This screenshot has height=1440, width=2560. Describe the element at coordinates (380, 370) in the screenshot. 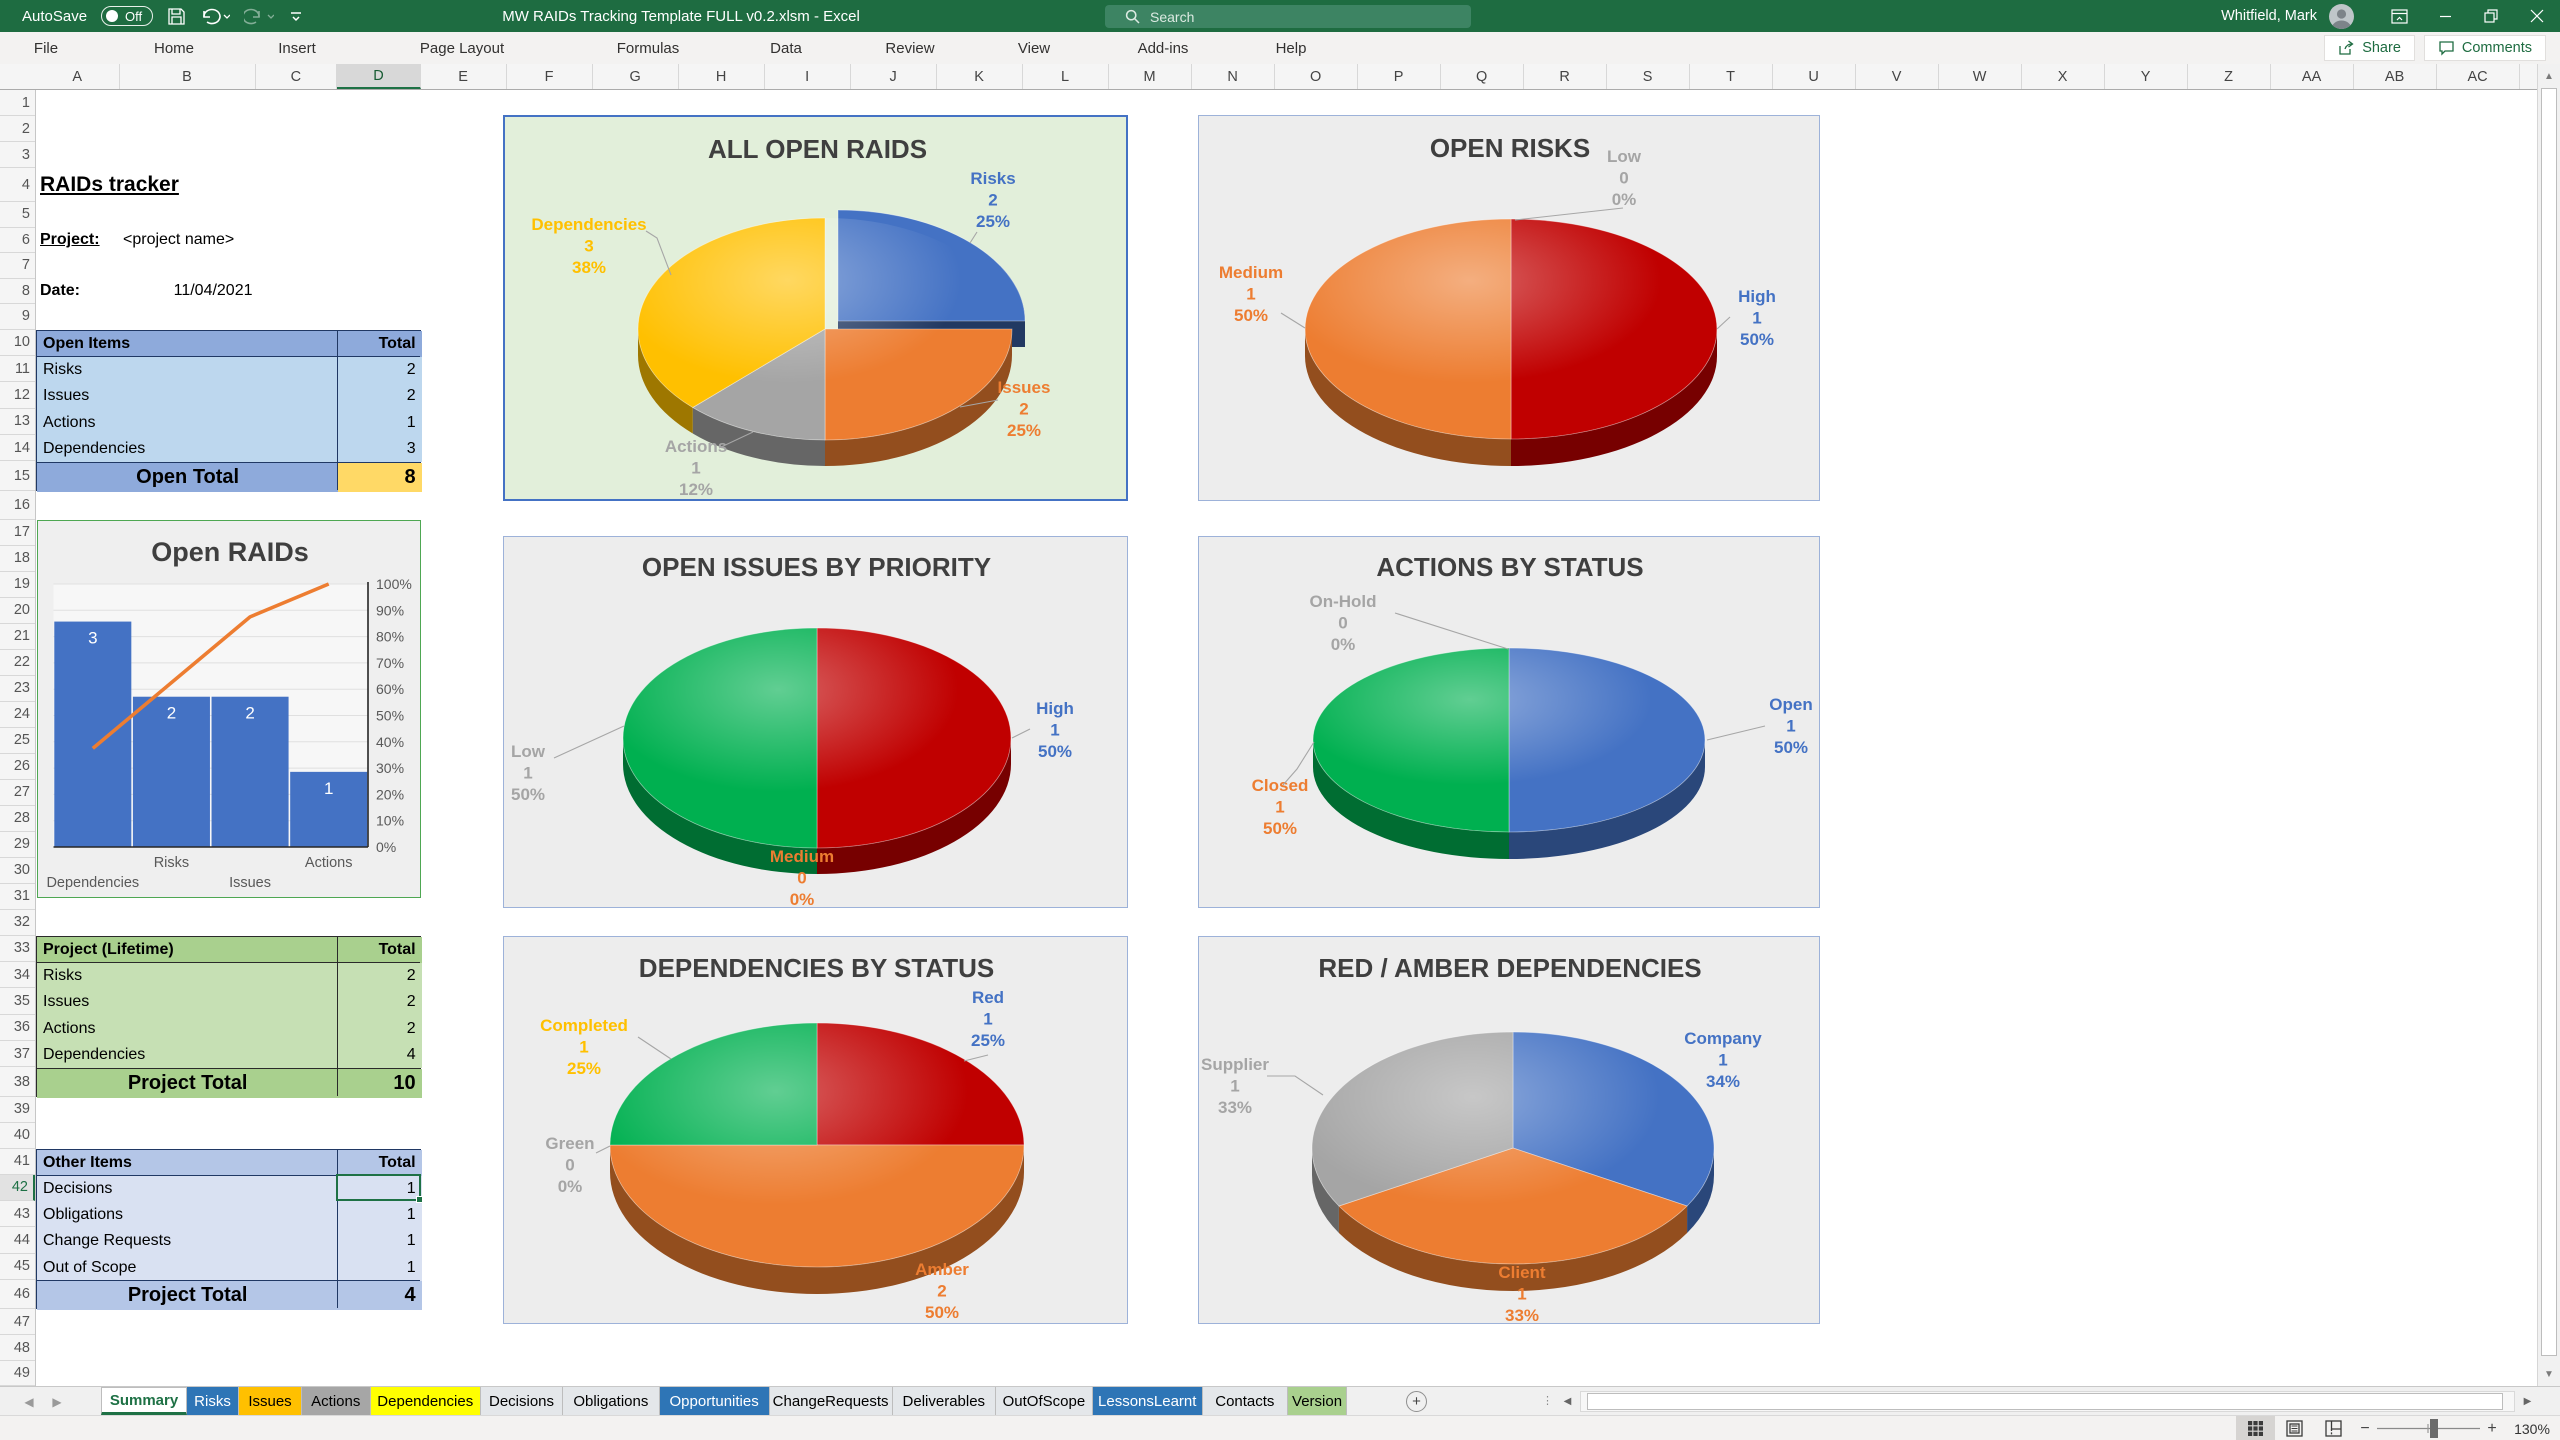

I see `open-items-row-value: 2` at that location.